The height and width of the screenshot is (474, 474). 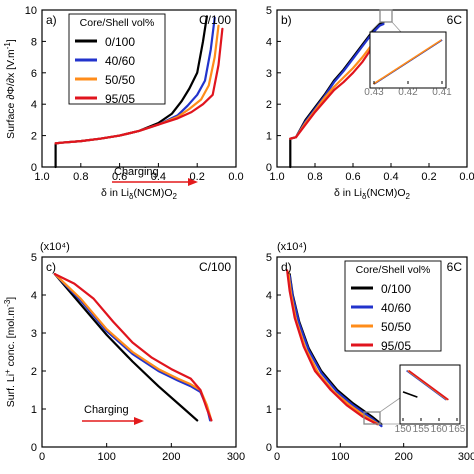 I want to click on x-axis-label-b: δ in Liδ(NCM)O2, so click(x=372, y=194).